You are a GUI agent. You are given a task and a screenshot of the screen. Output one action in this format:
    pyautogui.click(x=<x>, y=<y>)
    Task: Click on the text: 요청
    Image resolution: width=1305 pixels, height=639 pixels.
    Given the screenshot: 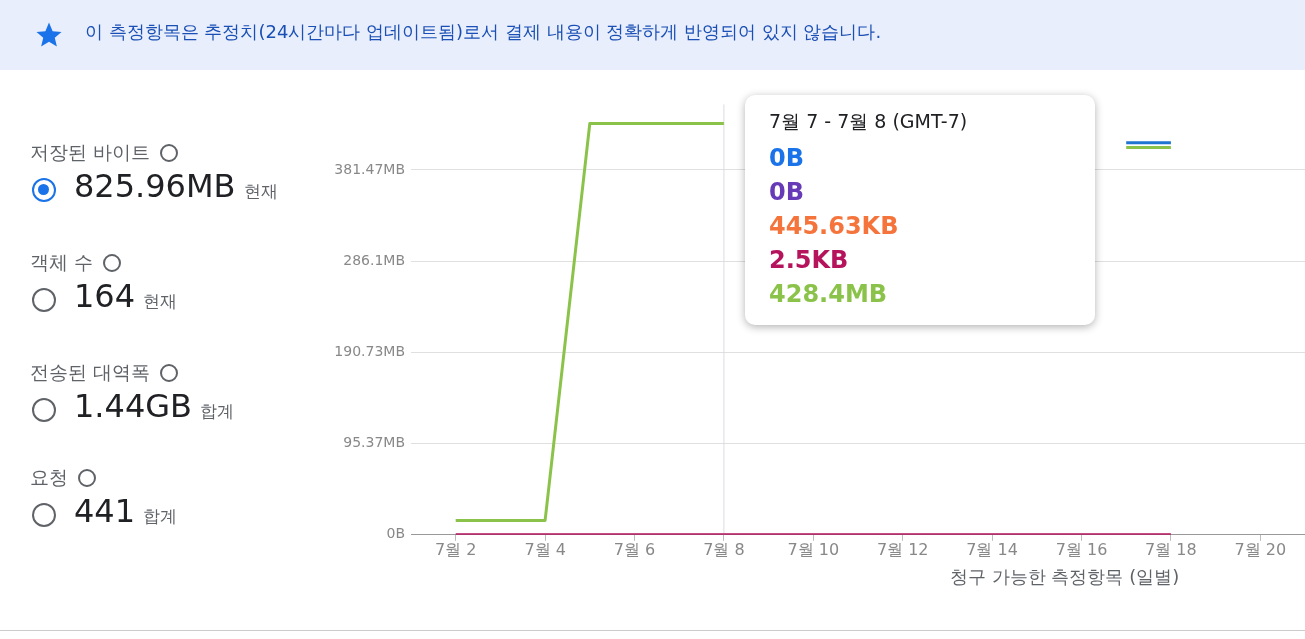 What is the action you would take?
    pyautogui.click(x=49, y=477)
    